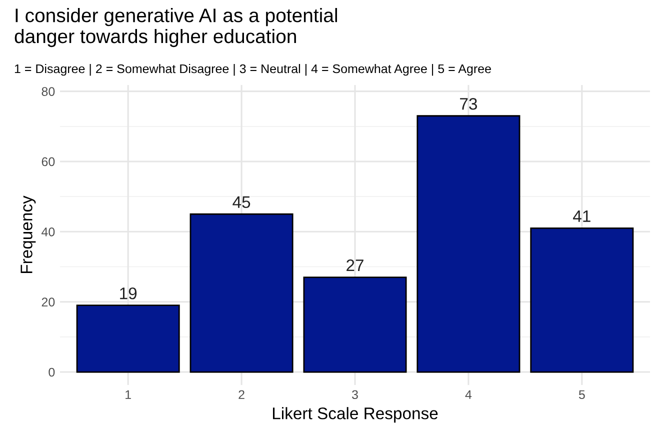 The height and width of the screenshot is (430, 656). I want to click on x-tick-label: 3, so click(355, 395).